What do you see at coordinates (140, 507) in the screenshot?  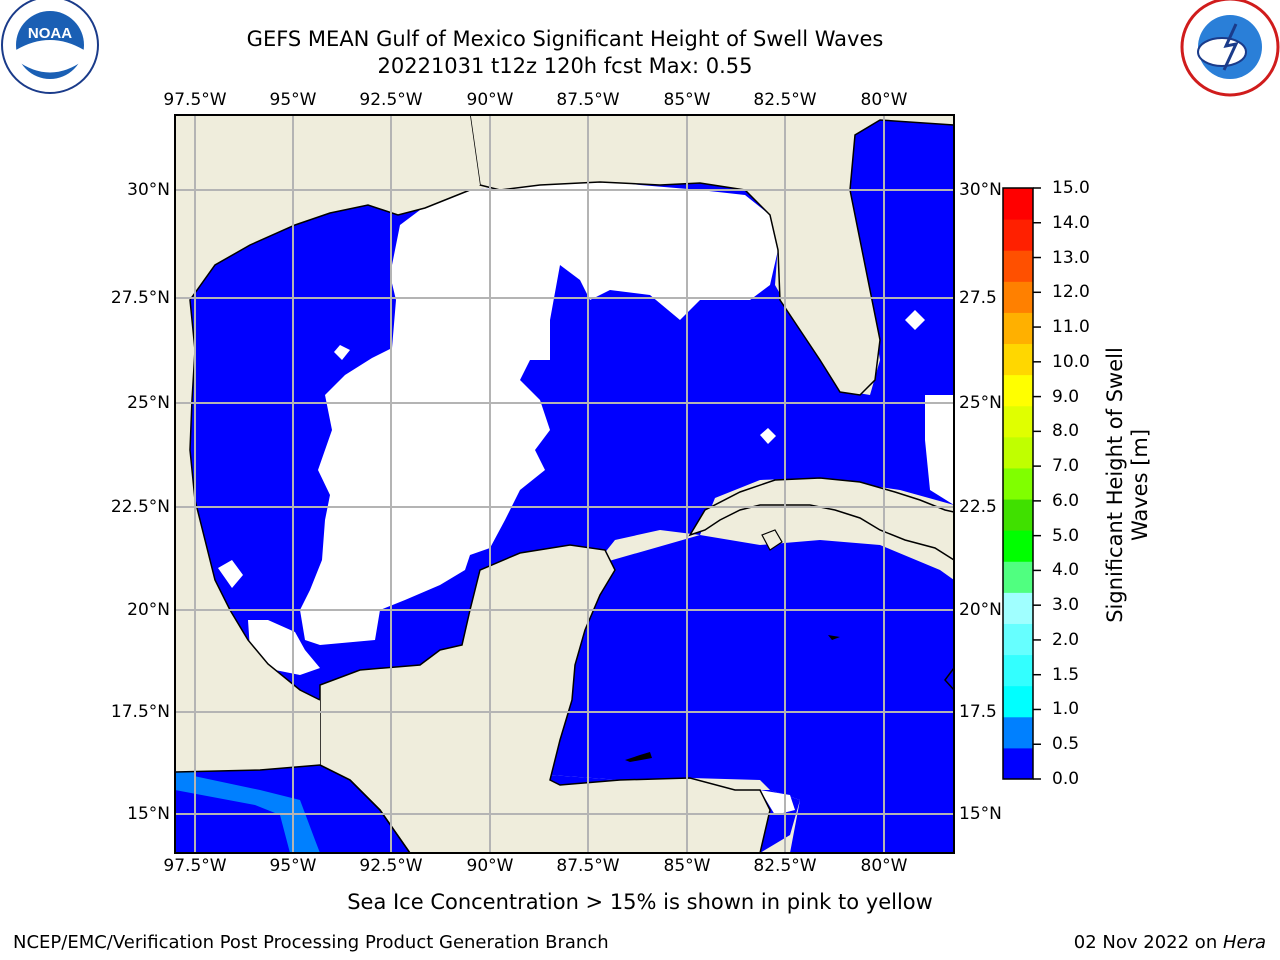 I see `lat-label-left: 22.5°N` at bounding box center [140, 507].